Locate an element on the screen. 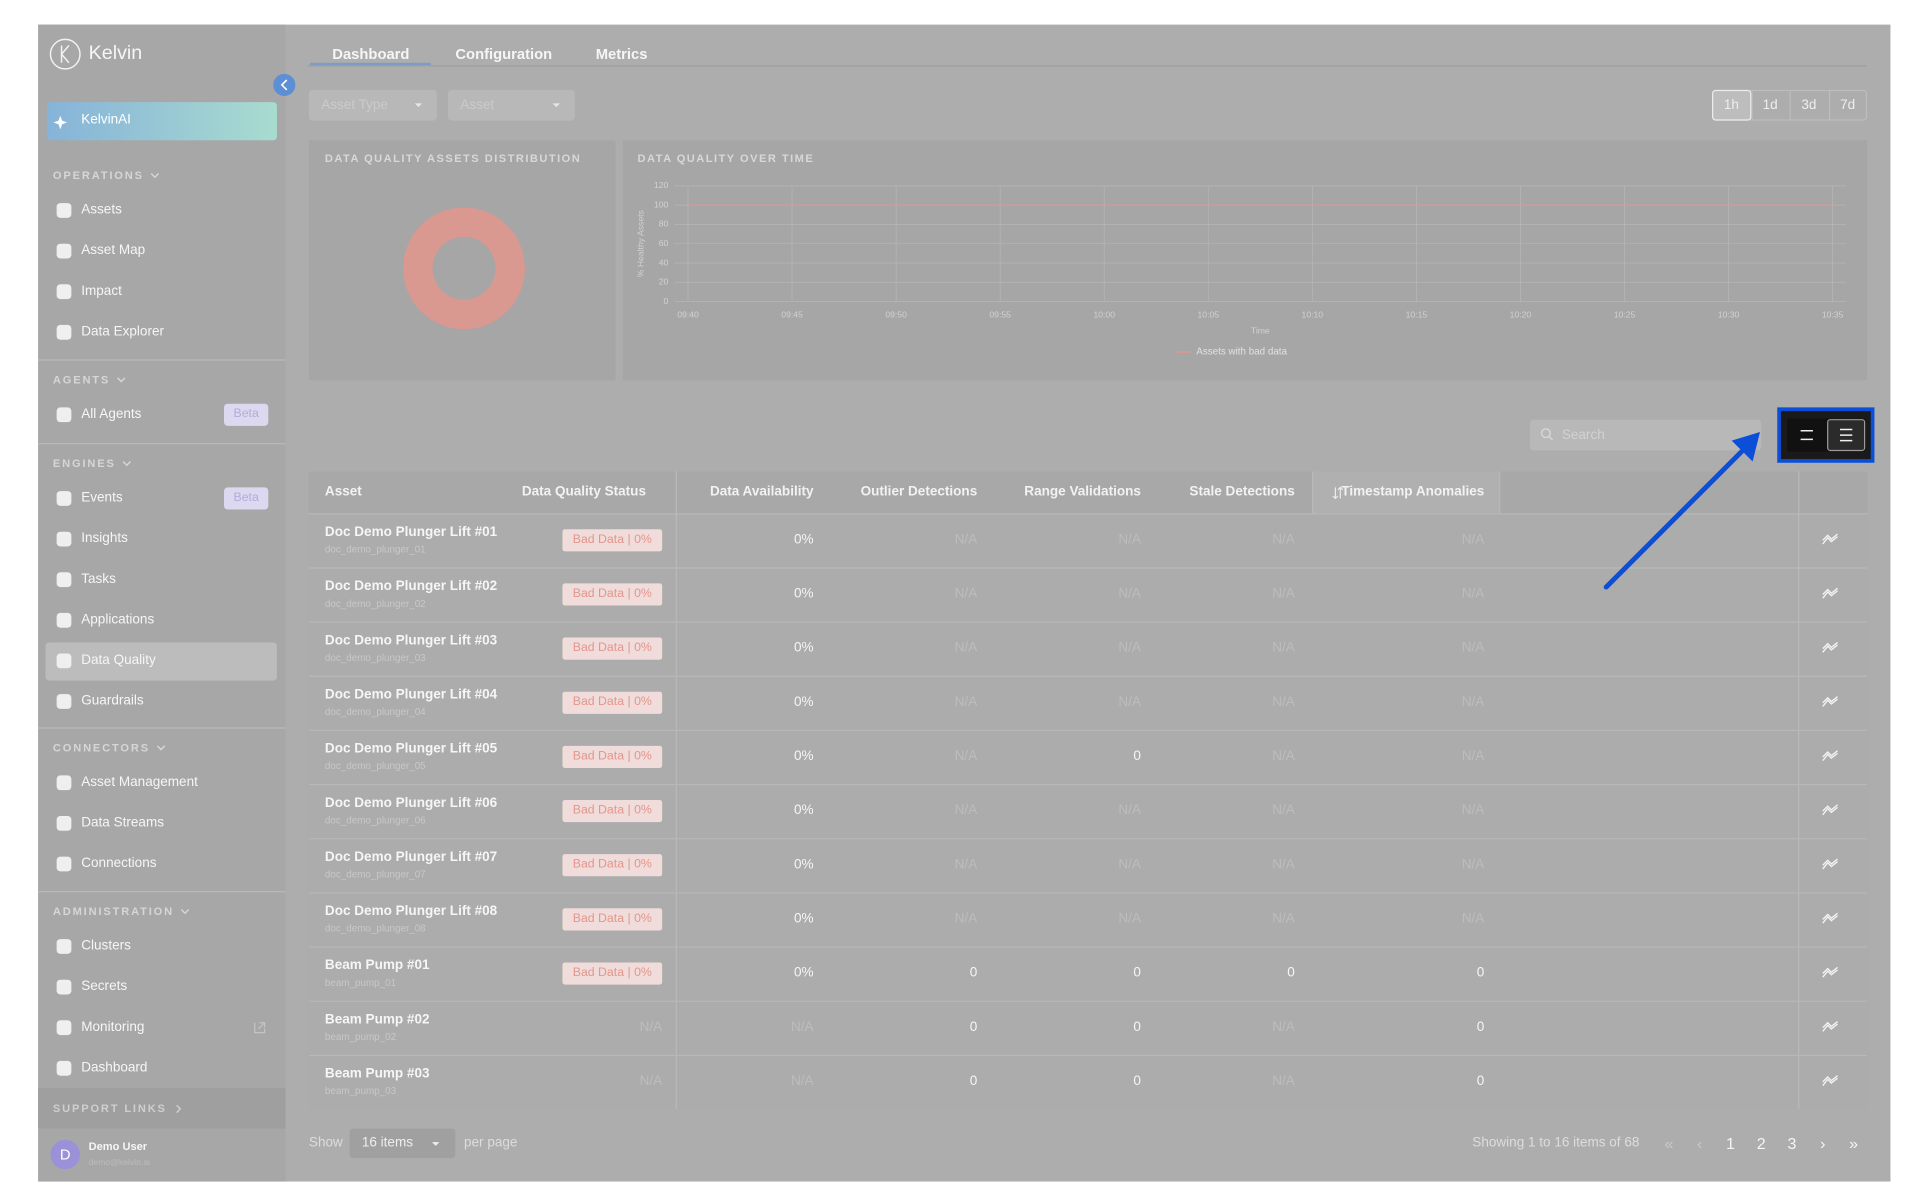 This screenshot has width=1920, height=1200. nav-label: Monitoring is located at coordinates (113, 1027).